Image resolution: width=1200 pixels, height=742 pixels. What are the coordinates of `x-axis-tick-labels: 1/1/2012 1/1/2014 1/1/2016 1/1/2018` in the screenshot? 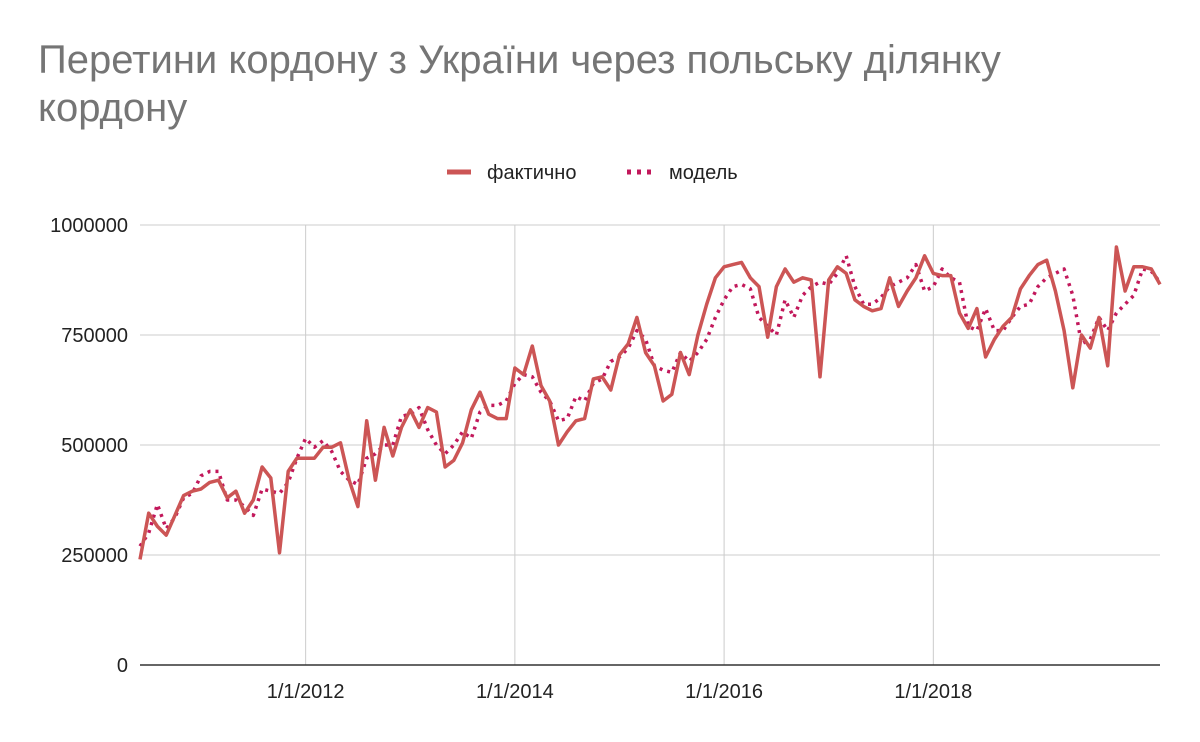 It's located at (620, 692).